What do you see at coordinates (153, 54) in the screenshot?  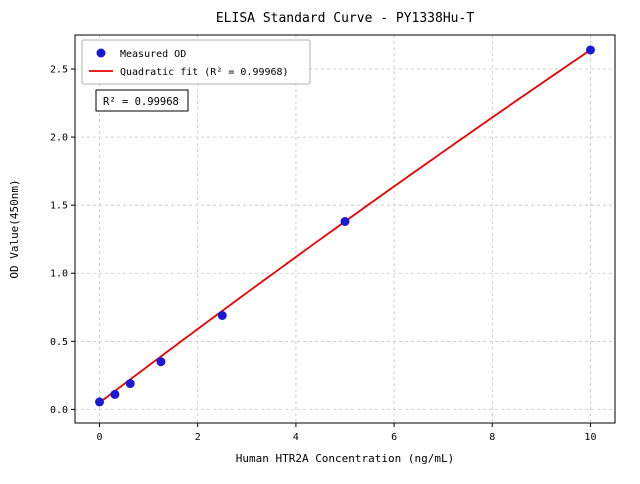 I see `legend-label-measured-od: Measured OD` at bounding box center [153, 54].